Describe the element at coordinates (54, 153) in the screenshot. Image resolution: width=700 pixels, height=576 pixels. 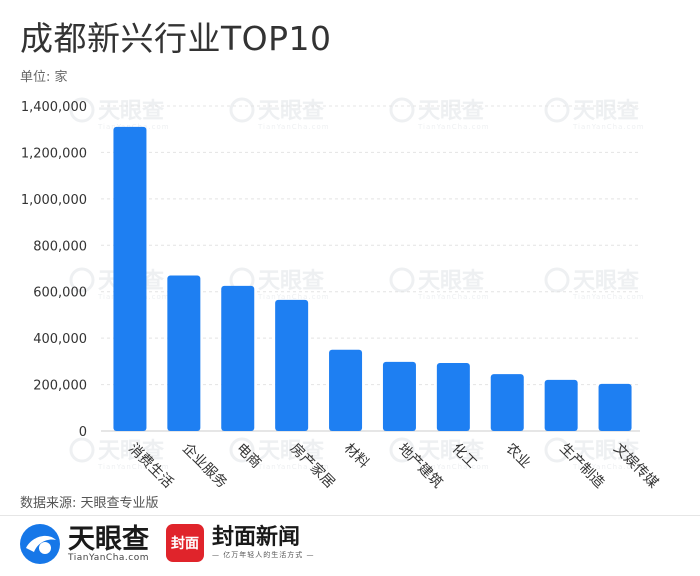
I see `y-tick-label: 1,200,000` at that location.